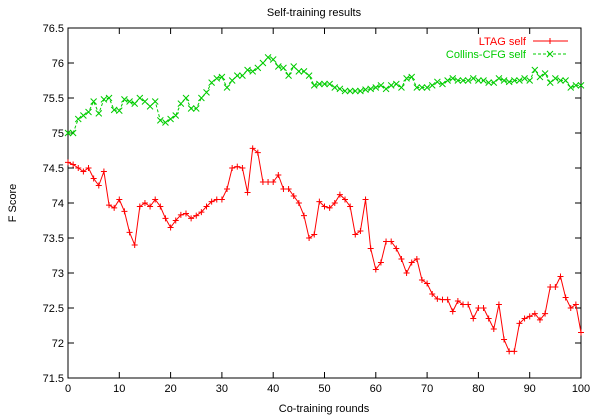 This screenshot has width=597, height=417. Describe the element at coordinates (581, 389) in the screenshot. I see `x-tick-label: 100` at that location.